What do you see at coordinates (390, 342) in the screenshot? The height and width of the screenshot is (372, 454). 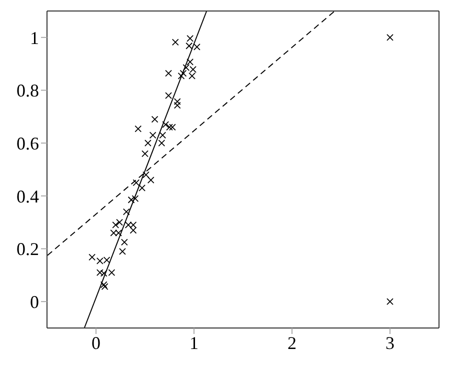 I see `x-tick-label: 3` at bounding box center [390, 342].